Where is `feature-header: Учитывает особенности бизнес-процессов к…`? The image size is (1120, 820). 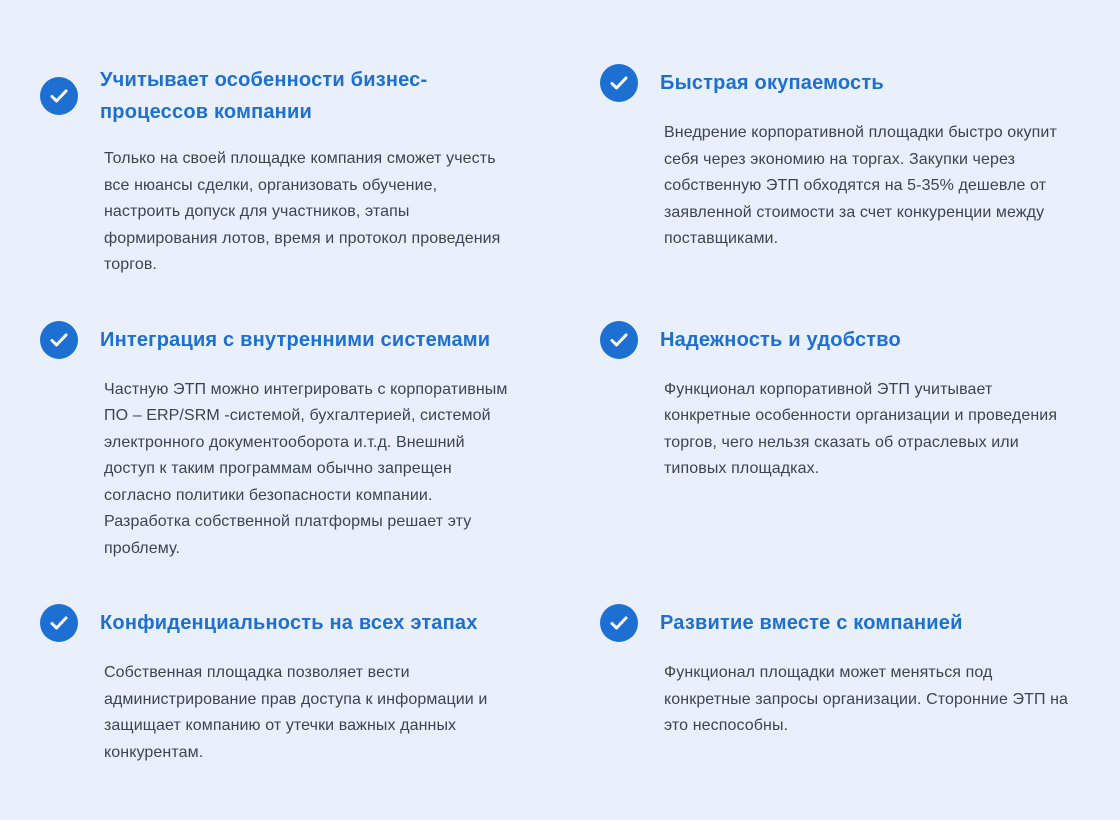
feature-header: Учитывает особенности бизнес-процессов к… is located at coordinates (280, 96).